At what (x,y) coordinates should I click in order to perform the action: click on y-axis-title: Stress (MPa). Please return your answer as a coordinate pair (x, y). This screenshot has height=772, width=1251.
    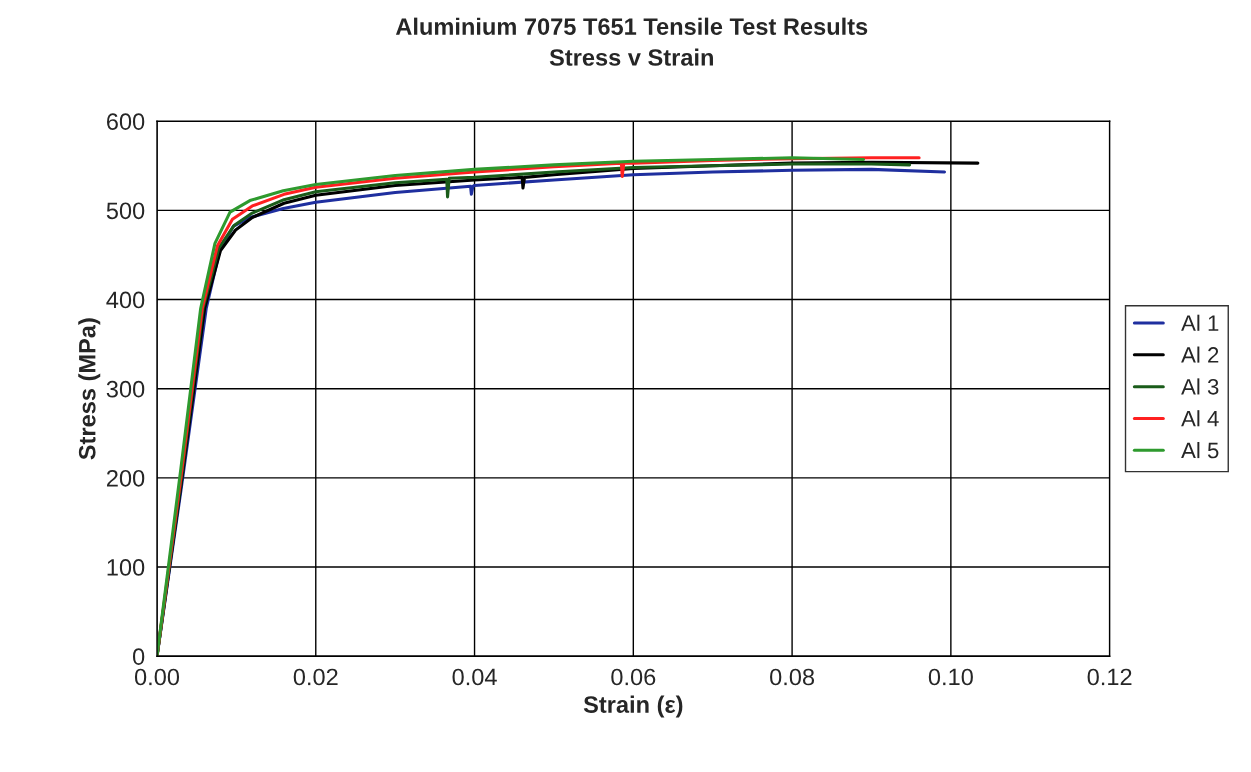
    Looking at the image, I should click on (89, 389).